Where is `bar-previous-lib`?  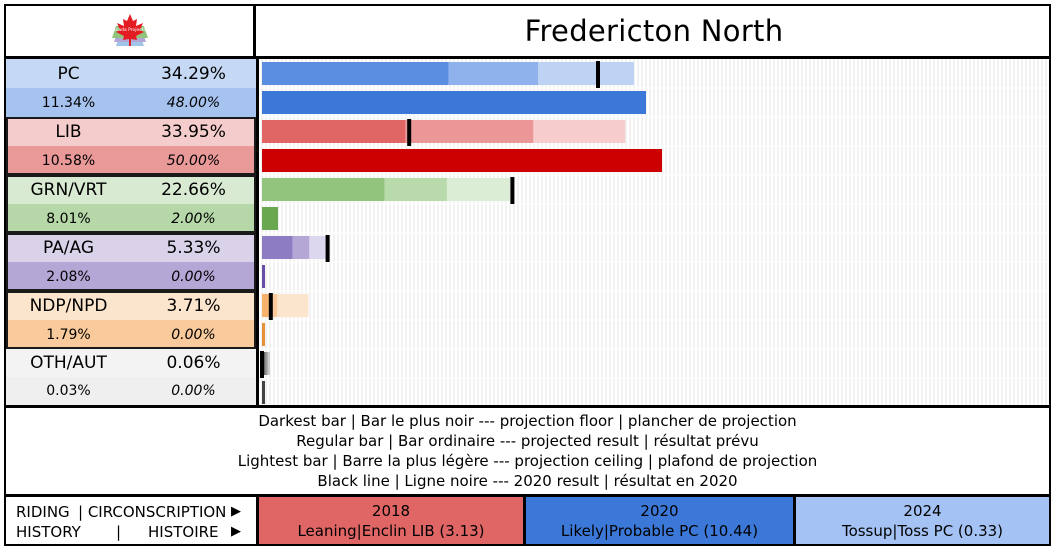 bar-previous-lib is located at coordinates (462, 160).